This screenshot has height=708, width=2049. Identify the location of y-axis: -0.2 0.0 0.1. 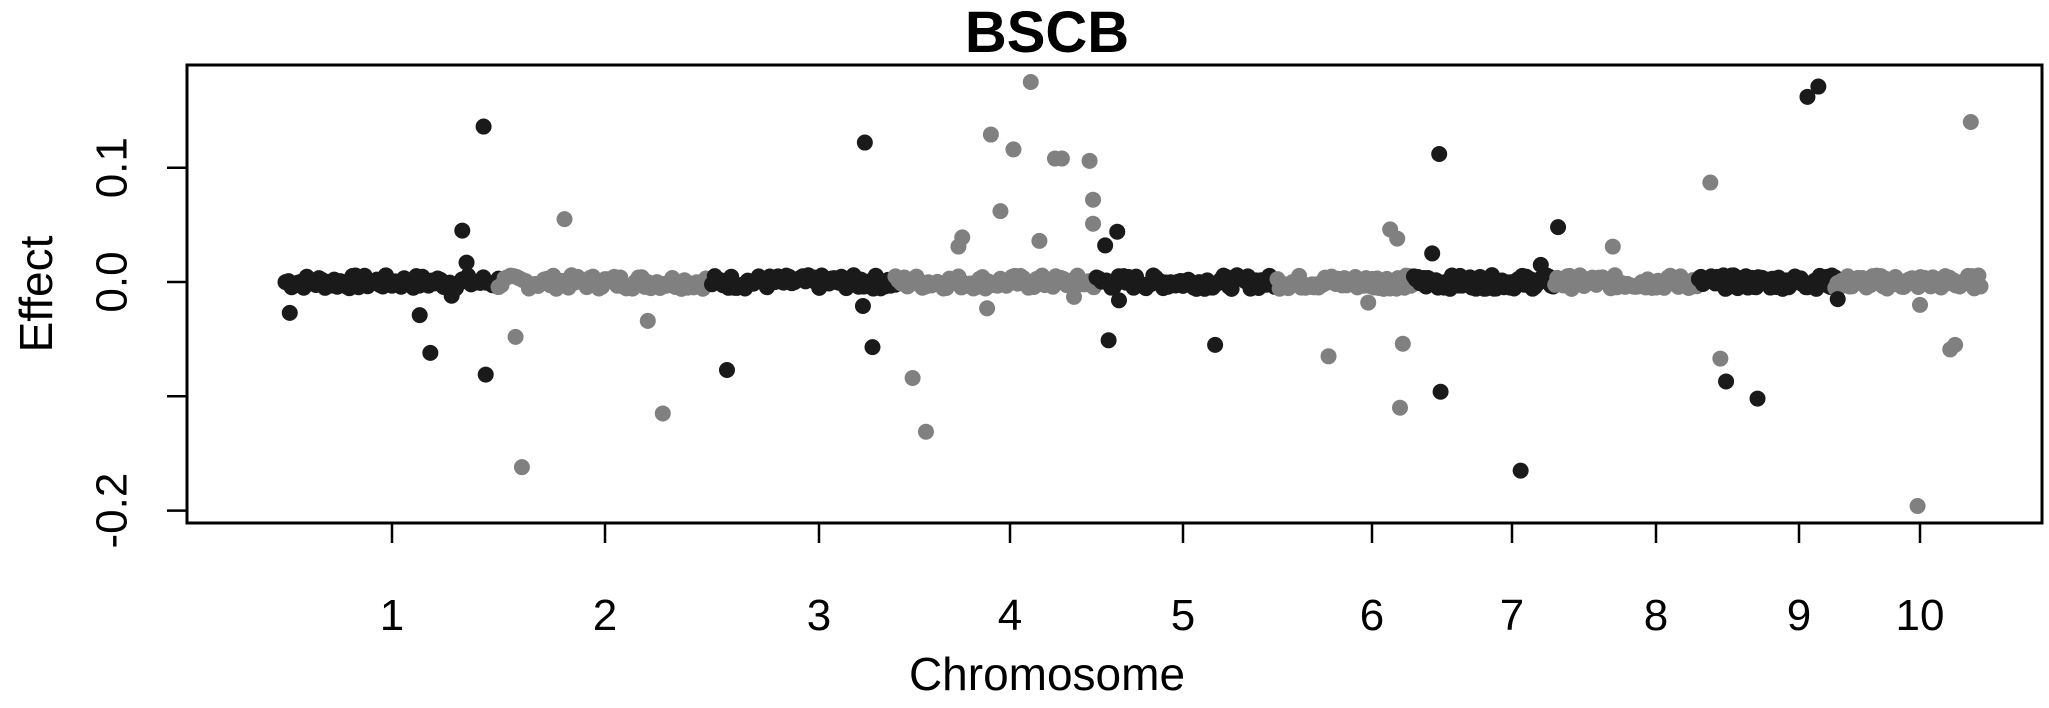
(138, 343).